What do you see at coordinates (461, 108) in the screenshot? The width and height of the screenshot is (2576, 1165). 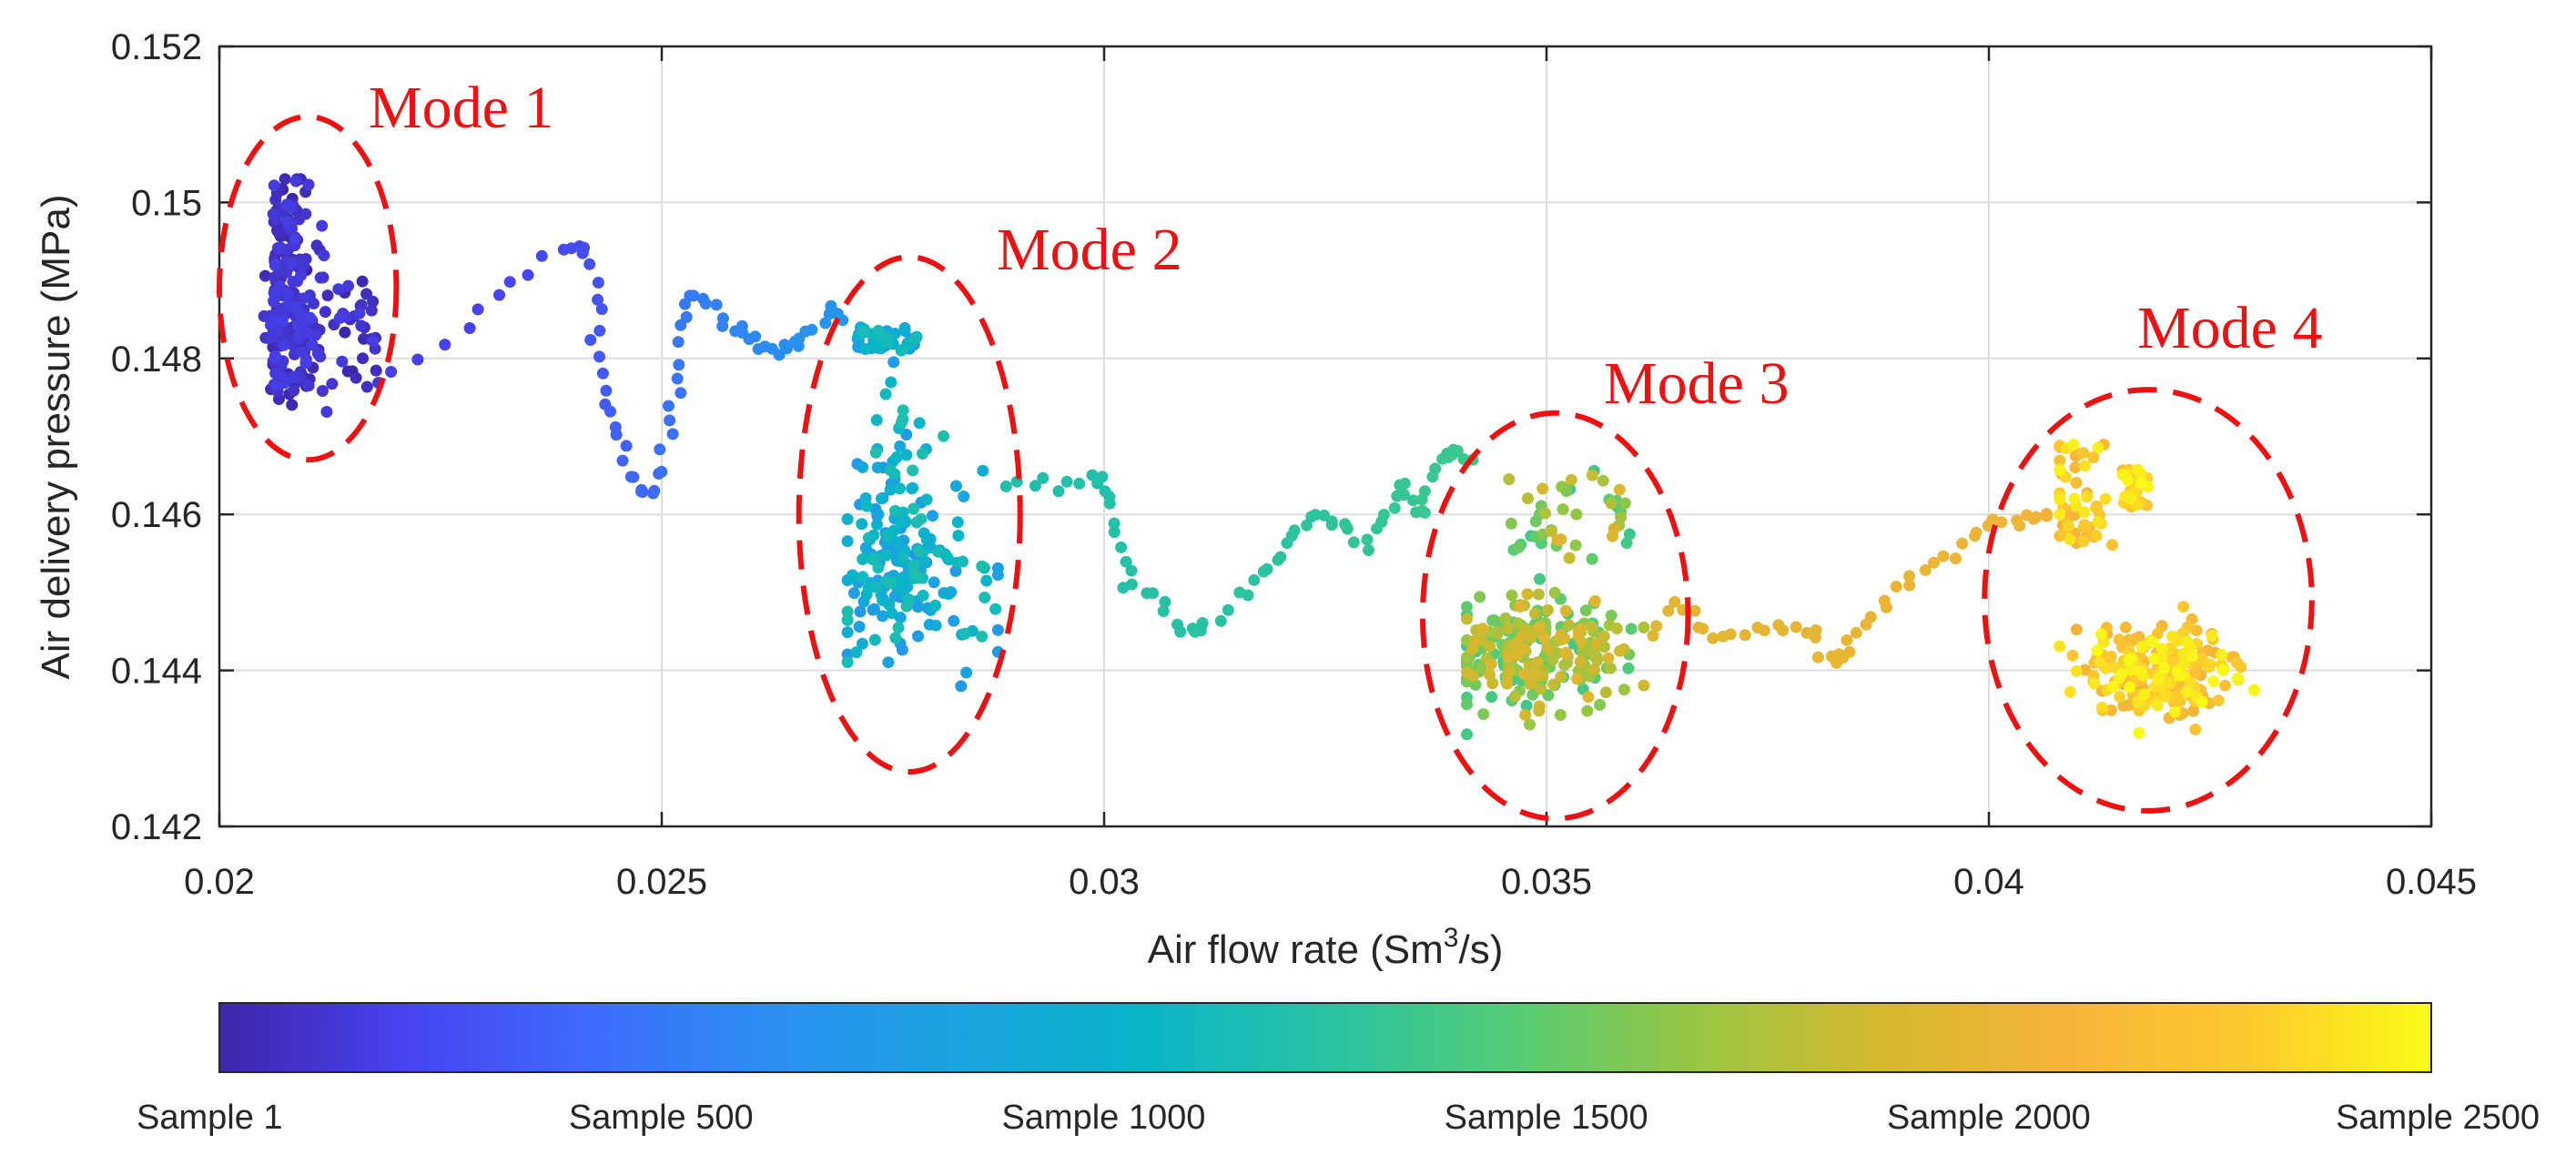 I see `mode-label: Mode 1` at bounding box center [461, 108].